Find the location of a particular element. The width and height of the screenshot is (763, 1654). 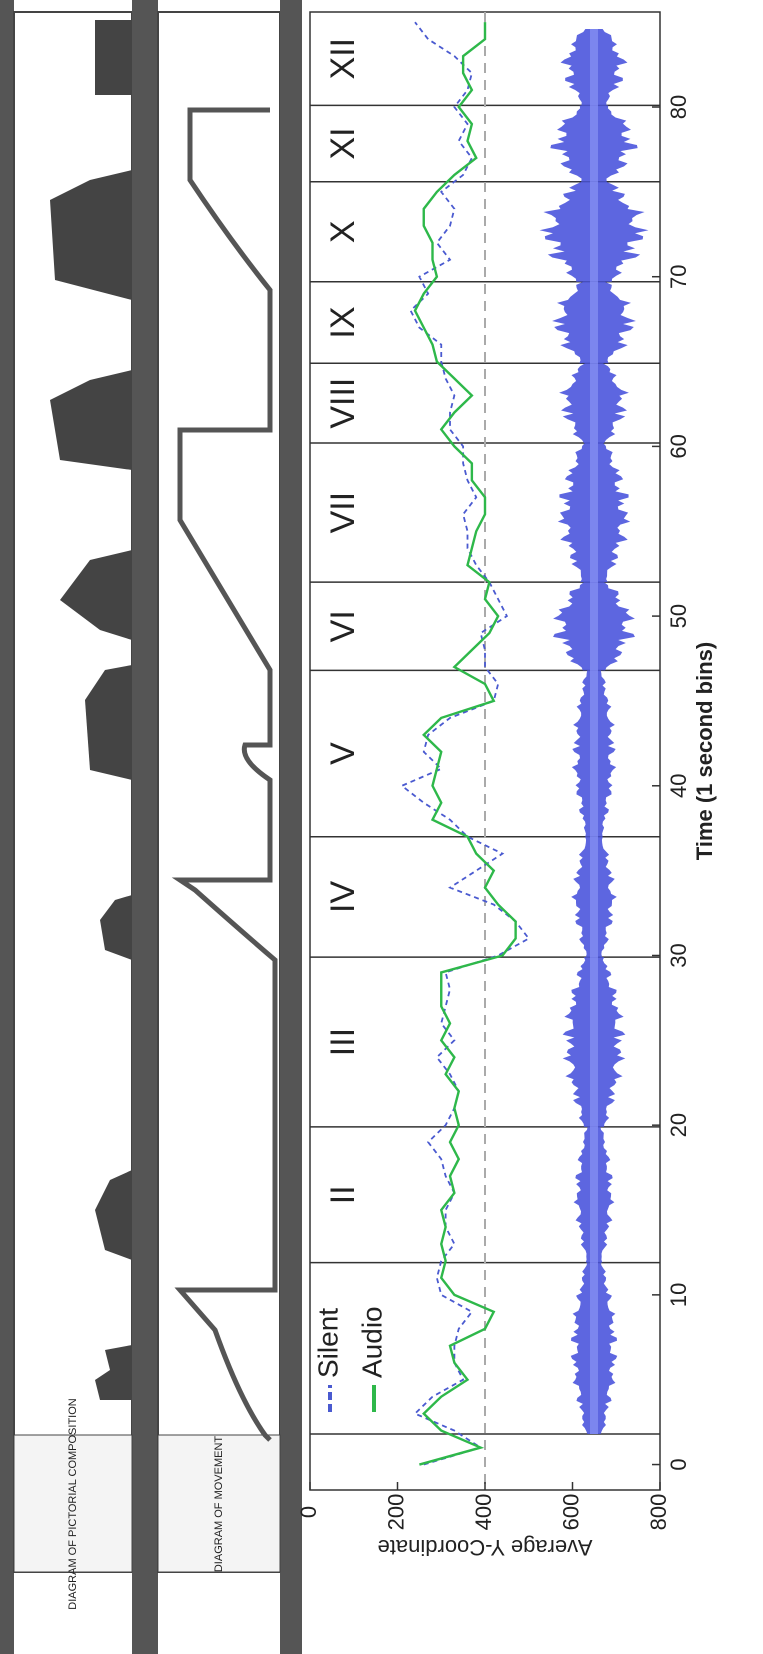

x-tick-label: 40 is located at coordinates (678, 786).